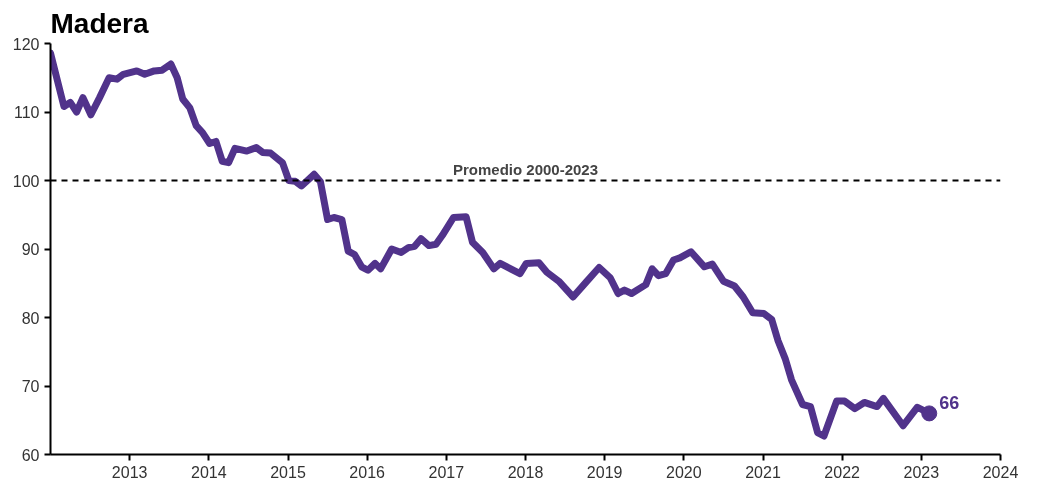  I want to click on x-tick-label: 2014, so click(209, 472).